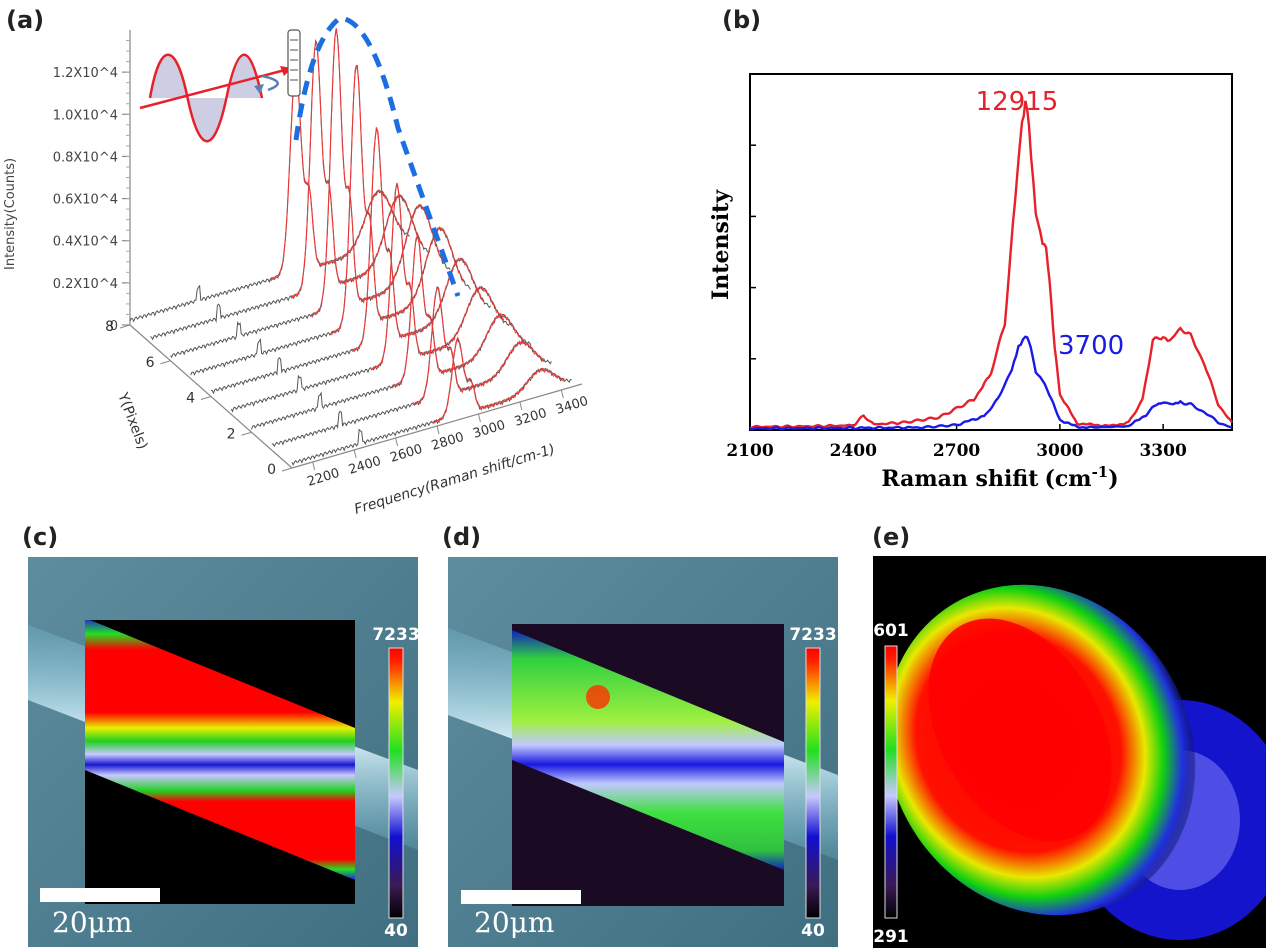  What do you see at coordinates (132, 421) in the screenshot?
I see `y-axis-label: Y(Pixels)` at bounding box center [132, 421].